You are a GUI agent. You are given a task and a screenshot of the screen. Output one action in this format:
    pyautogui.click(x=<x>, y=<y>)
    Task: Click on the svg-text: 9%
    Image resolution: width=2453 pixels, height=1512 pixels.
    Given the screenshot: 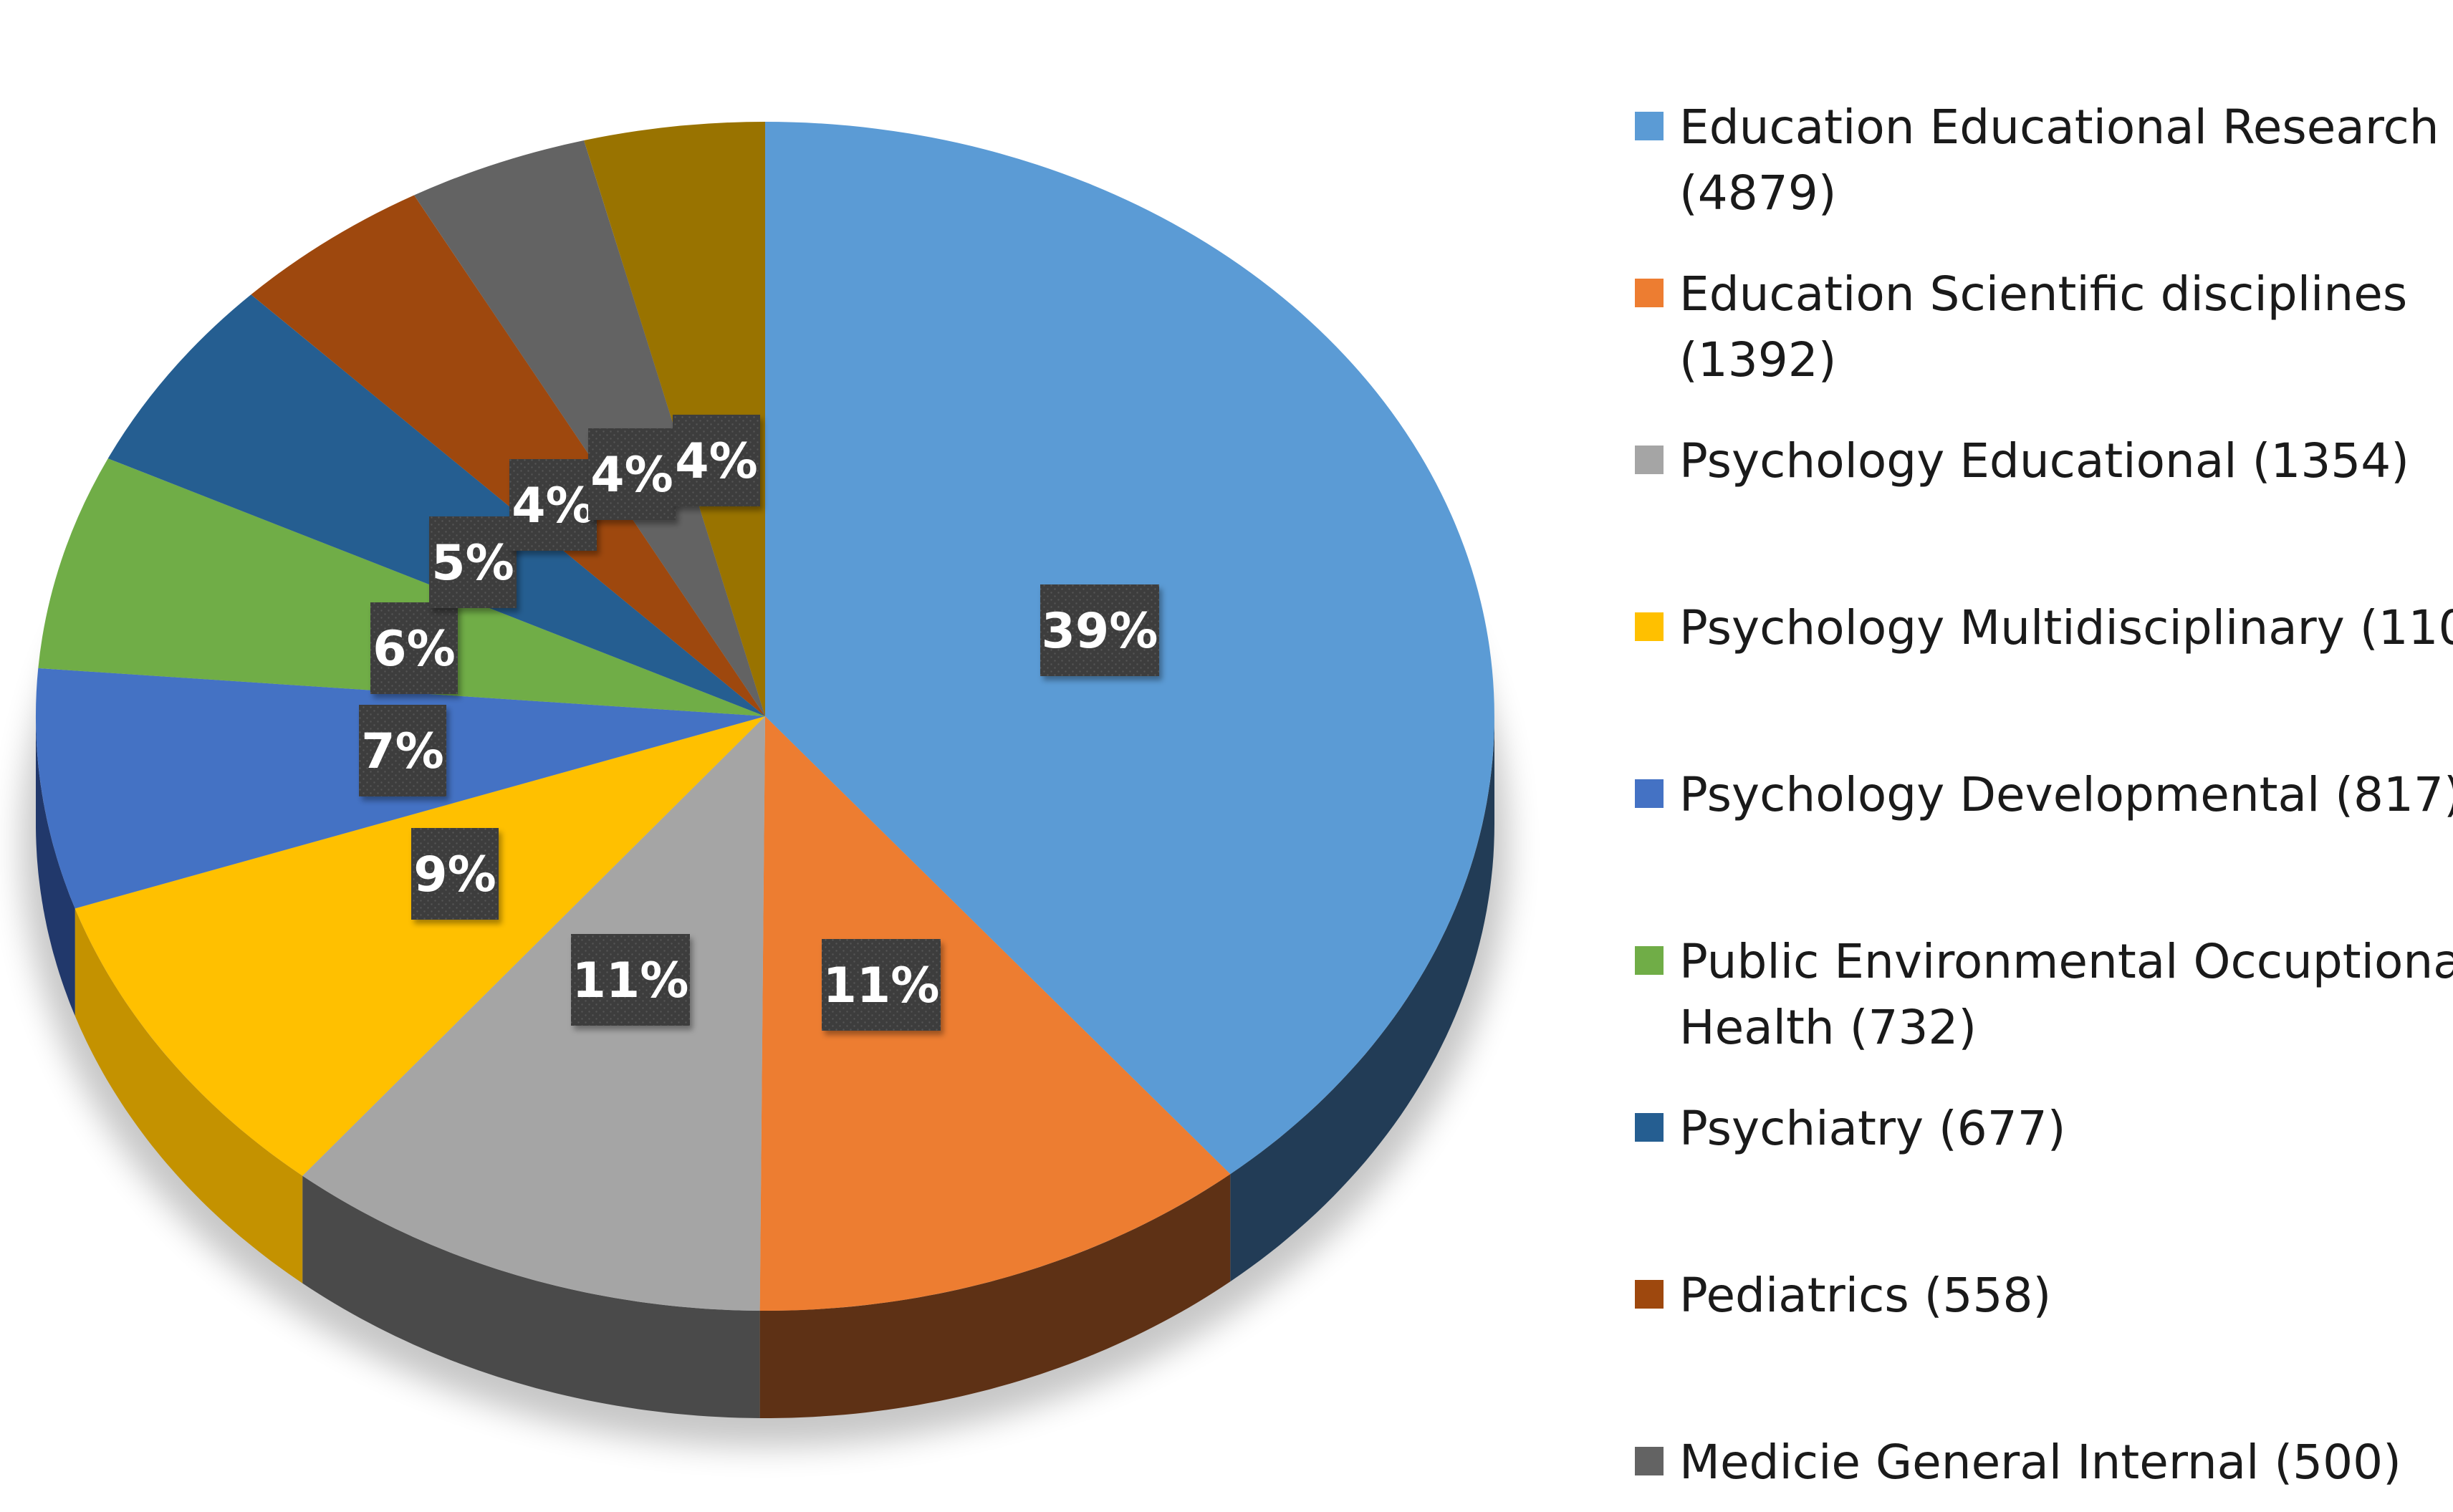 What is the action you would take?
    pyautogui.click(x=454, y=875)
    